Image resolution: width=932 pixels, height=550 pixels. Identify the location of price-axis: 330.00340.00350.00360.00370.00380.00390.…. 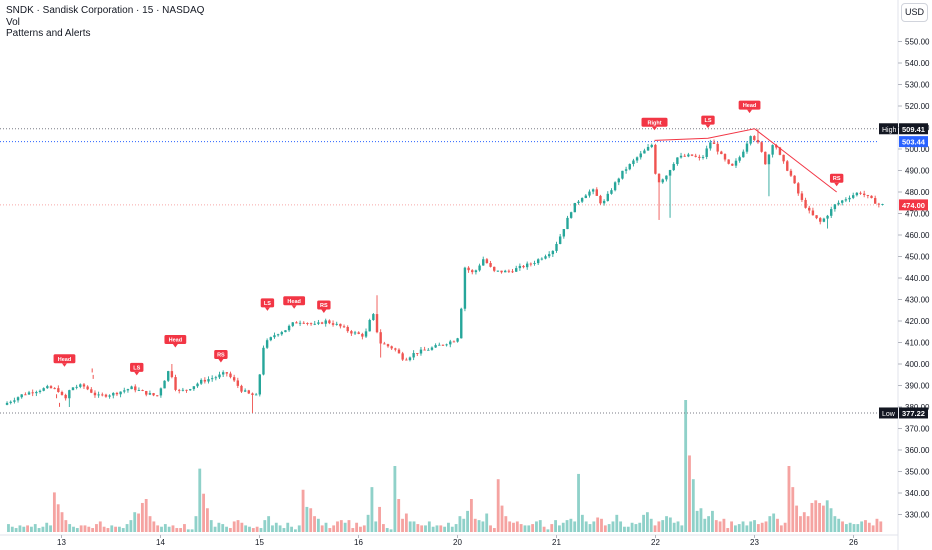
(913, 275).